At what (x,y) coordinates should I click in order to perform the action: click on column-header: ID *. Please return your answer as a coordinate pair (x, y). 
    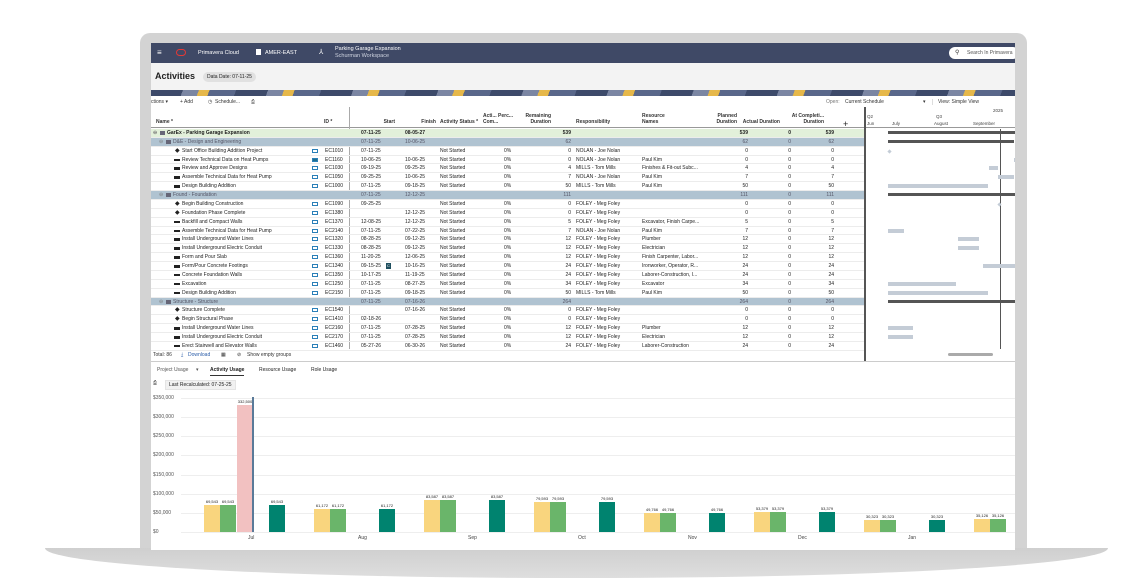
    Looking at the image, I should click on (328, 121).